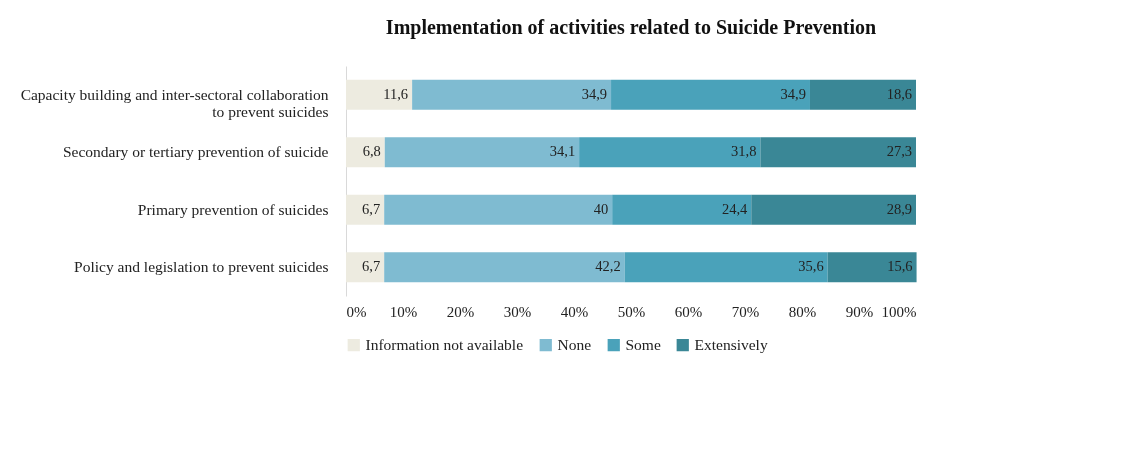  I want to click on data-label: 28,9, so click(899, 208).